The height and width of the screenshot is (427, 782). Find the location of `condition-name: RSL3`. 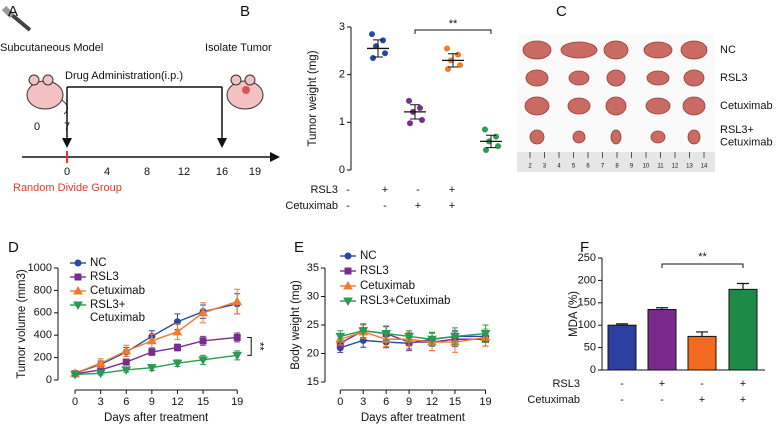

condition-name: RSL3 is located at coordinates (324, 190).